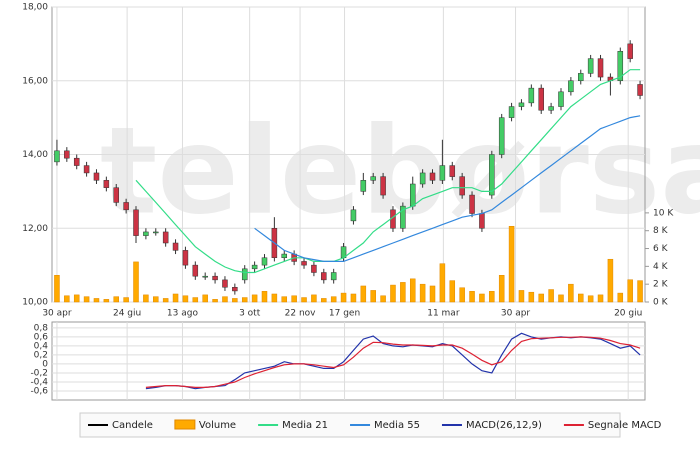  Describe the element at coordinates (393, 362) in the screenshot. I see `line-series` at that location.